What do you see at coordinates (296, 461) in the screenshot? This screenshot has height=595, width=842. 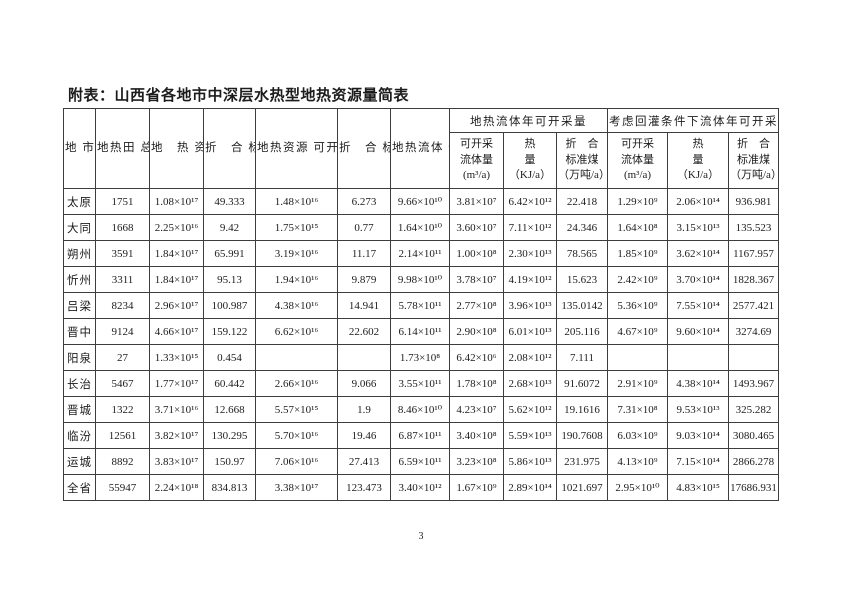 I see `table-cell: 7.06×10¹⁶` at bounding box center [296, 461].